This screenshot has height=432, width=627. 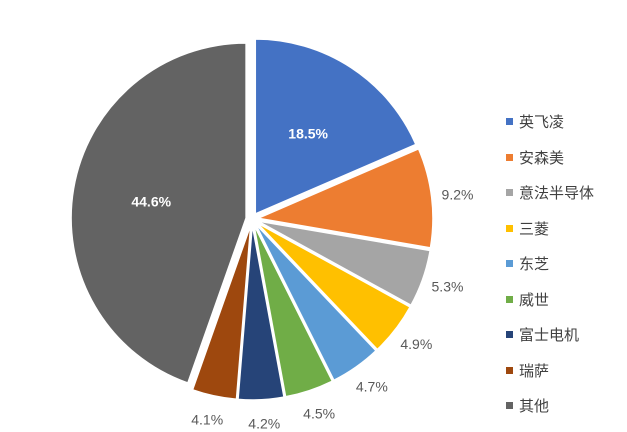 I want to click on data-label-3: 5.3%, so click(x=448, y=287).